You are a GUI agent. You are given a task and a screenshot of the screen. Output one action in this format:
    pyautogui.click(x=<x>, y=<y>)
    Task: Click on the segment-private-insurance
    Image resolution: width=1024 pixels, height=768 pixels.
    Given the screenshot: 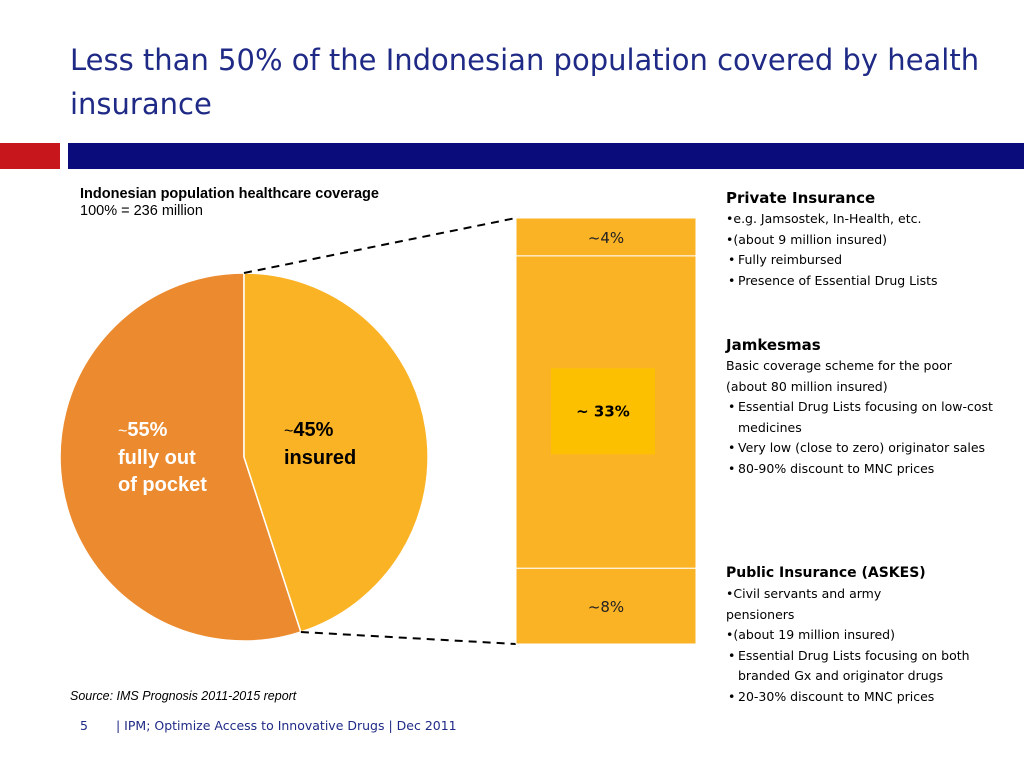 What is the action you would take?
    pyautogui.click(x=606, y=237)
    